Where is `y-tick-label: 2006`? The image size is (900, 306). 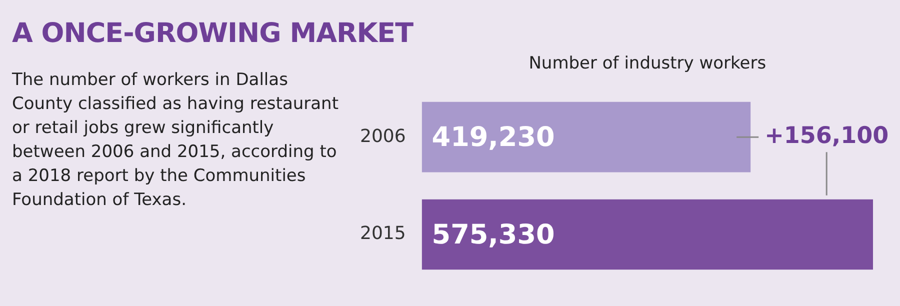
y-tick-label: 2006 is located at coordinates (383, 136).